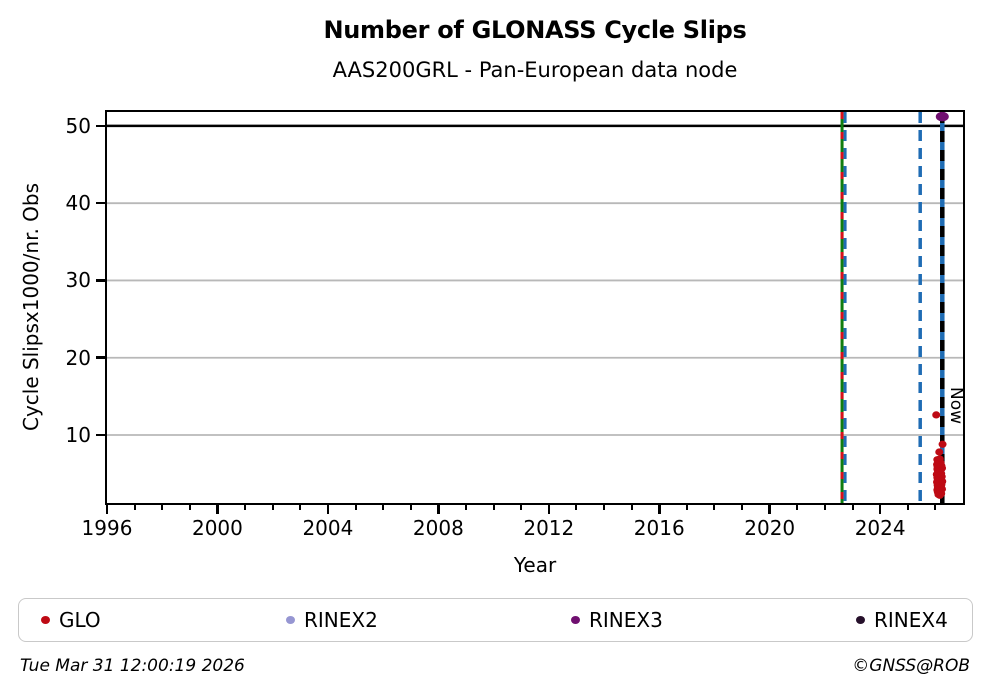 The image size is (993, 699). Describe the element at coordinates (328, 528) in the screenshot. I see `x-tick-label: 2004` at that location.